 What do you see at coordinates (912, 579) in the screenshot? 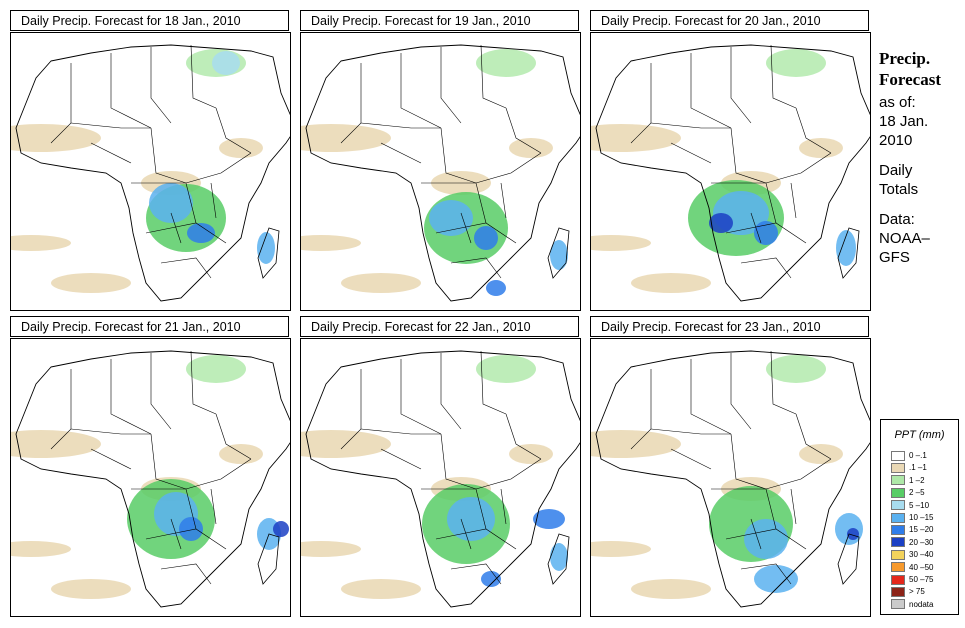
I see `legend-item: 50 –75` at bounding box center [912, 579].